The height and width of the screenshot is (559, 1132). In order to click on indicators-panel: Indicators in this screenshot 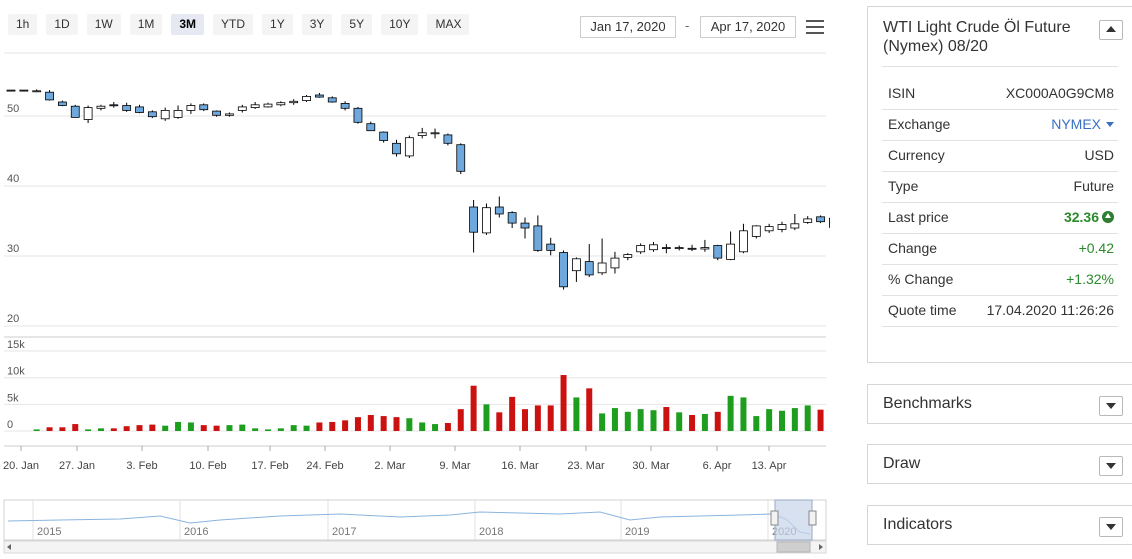, I will do `click(999, 525)`.